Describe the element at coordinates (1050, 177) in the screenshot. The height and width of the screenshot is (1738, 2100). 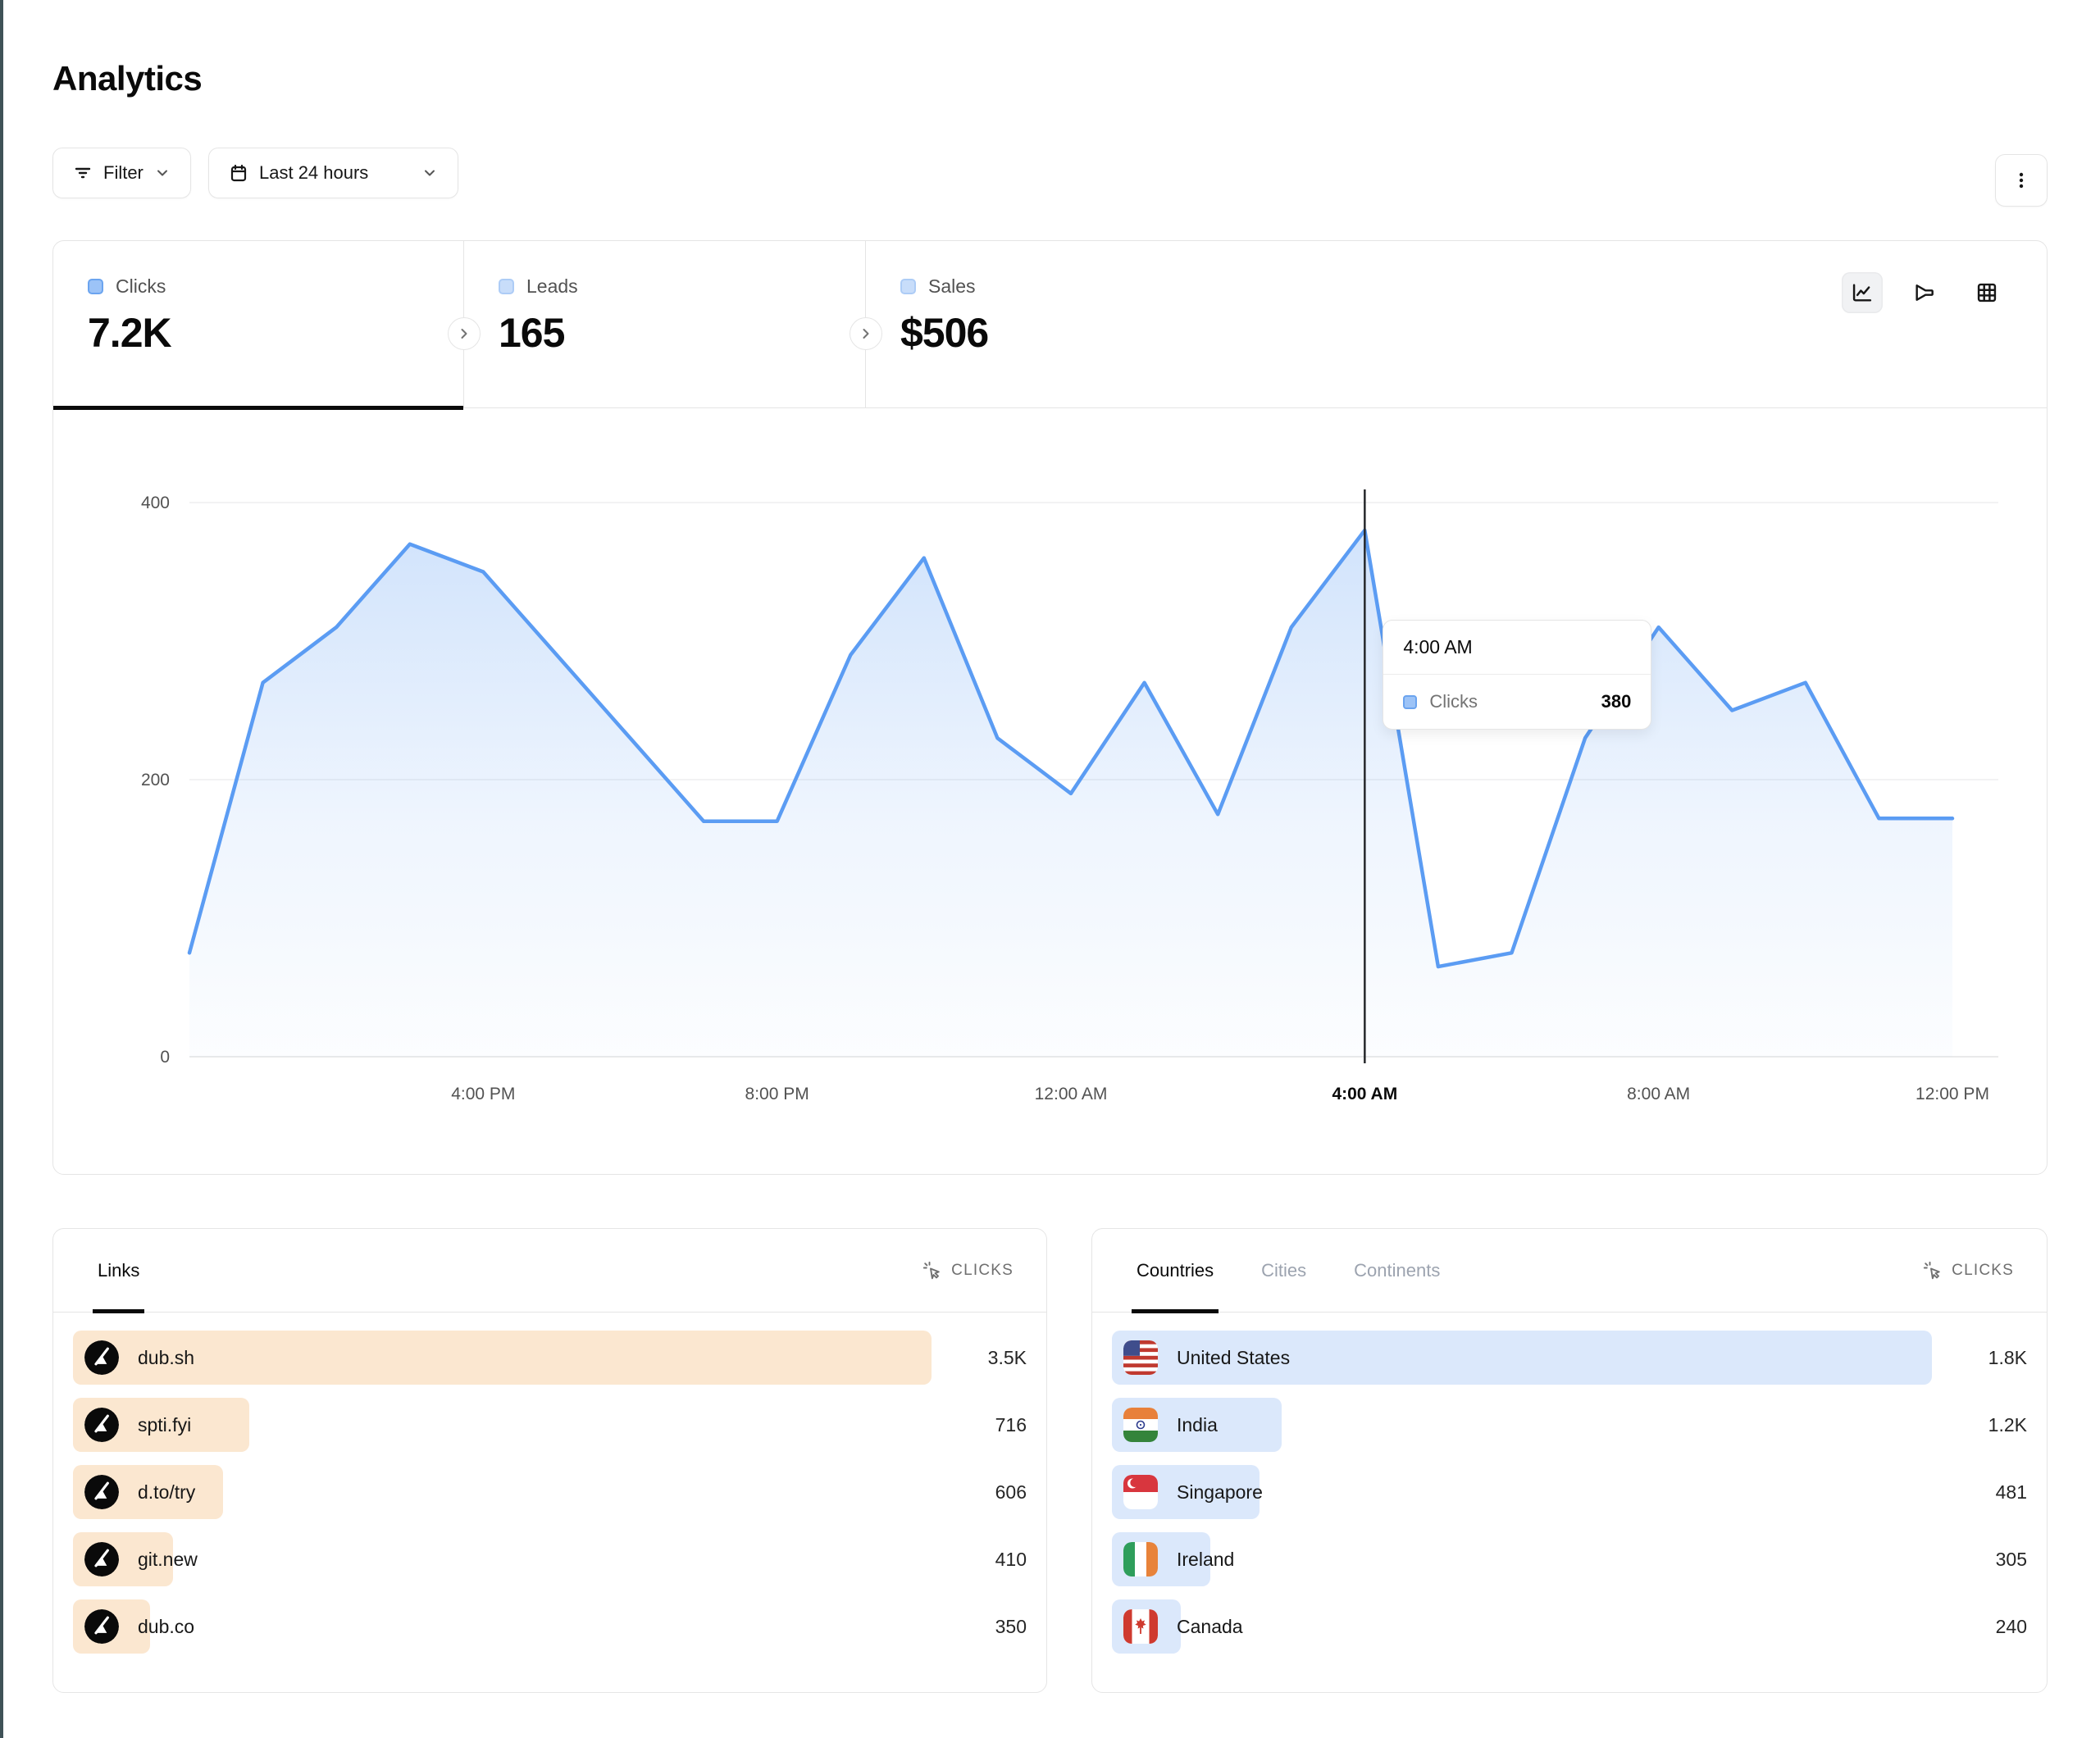
I see `toolbar: Filter Last 24 hours` at that location.